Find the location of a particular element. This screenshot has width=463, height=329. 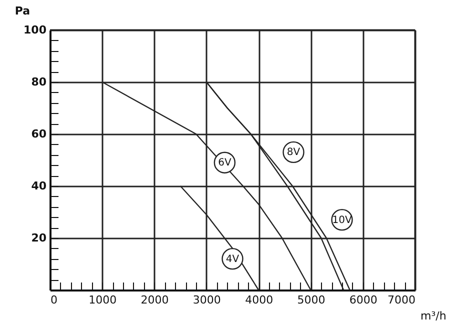

x-tick-label: 7000 is located at coordinates (402, 300).